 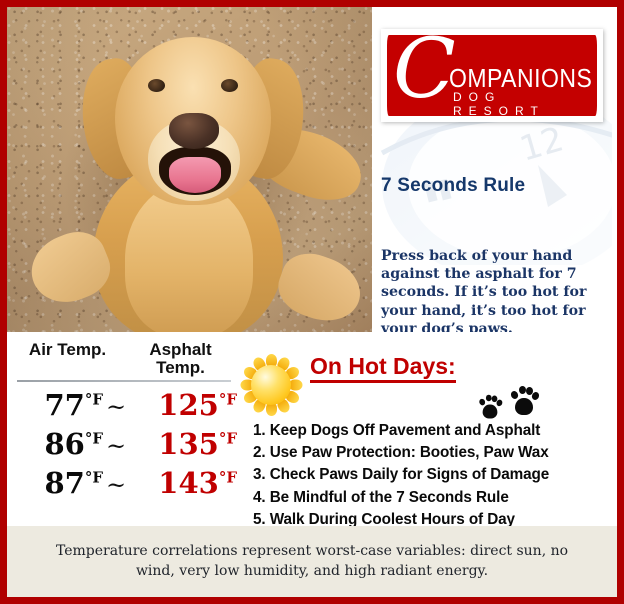 I want to click on asphalt-temp-value: 135°F, so click(x=197, y=443).